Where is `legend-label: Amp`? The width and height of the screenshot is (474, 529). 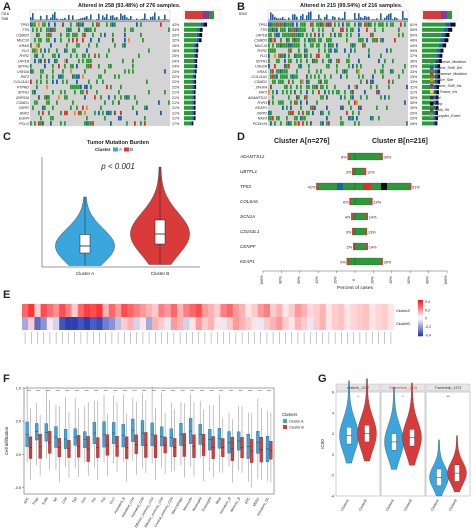
legend-label: Amp is located at coordinates (438, 104).